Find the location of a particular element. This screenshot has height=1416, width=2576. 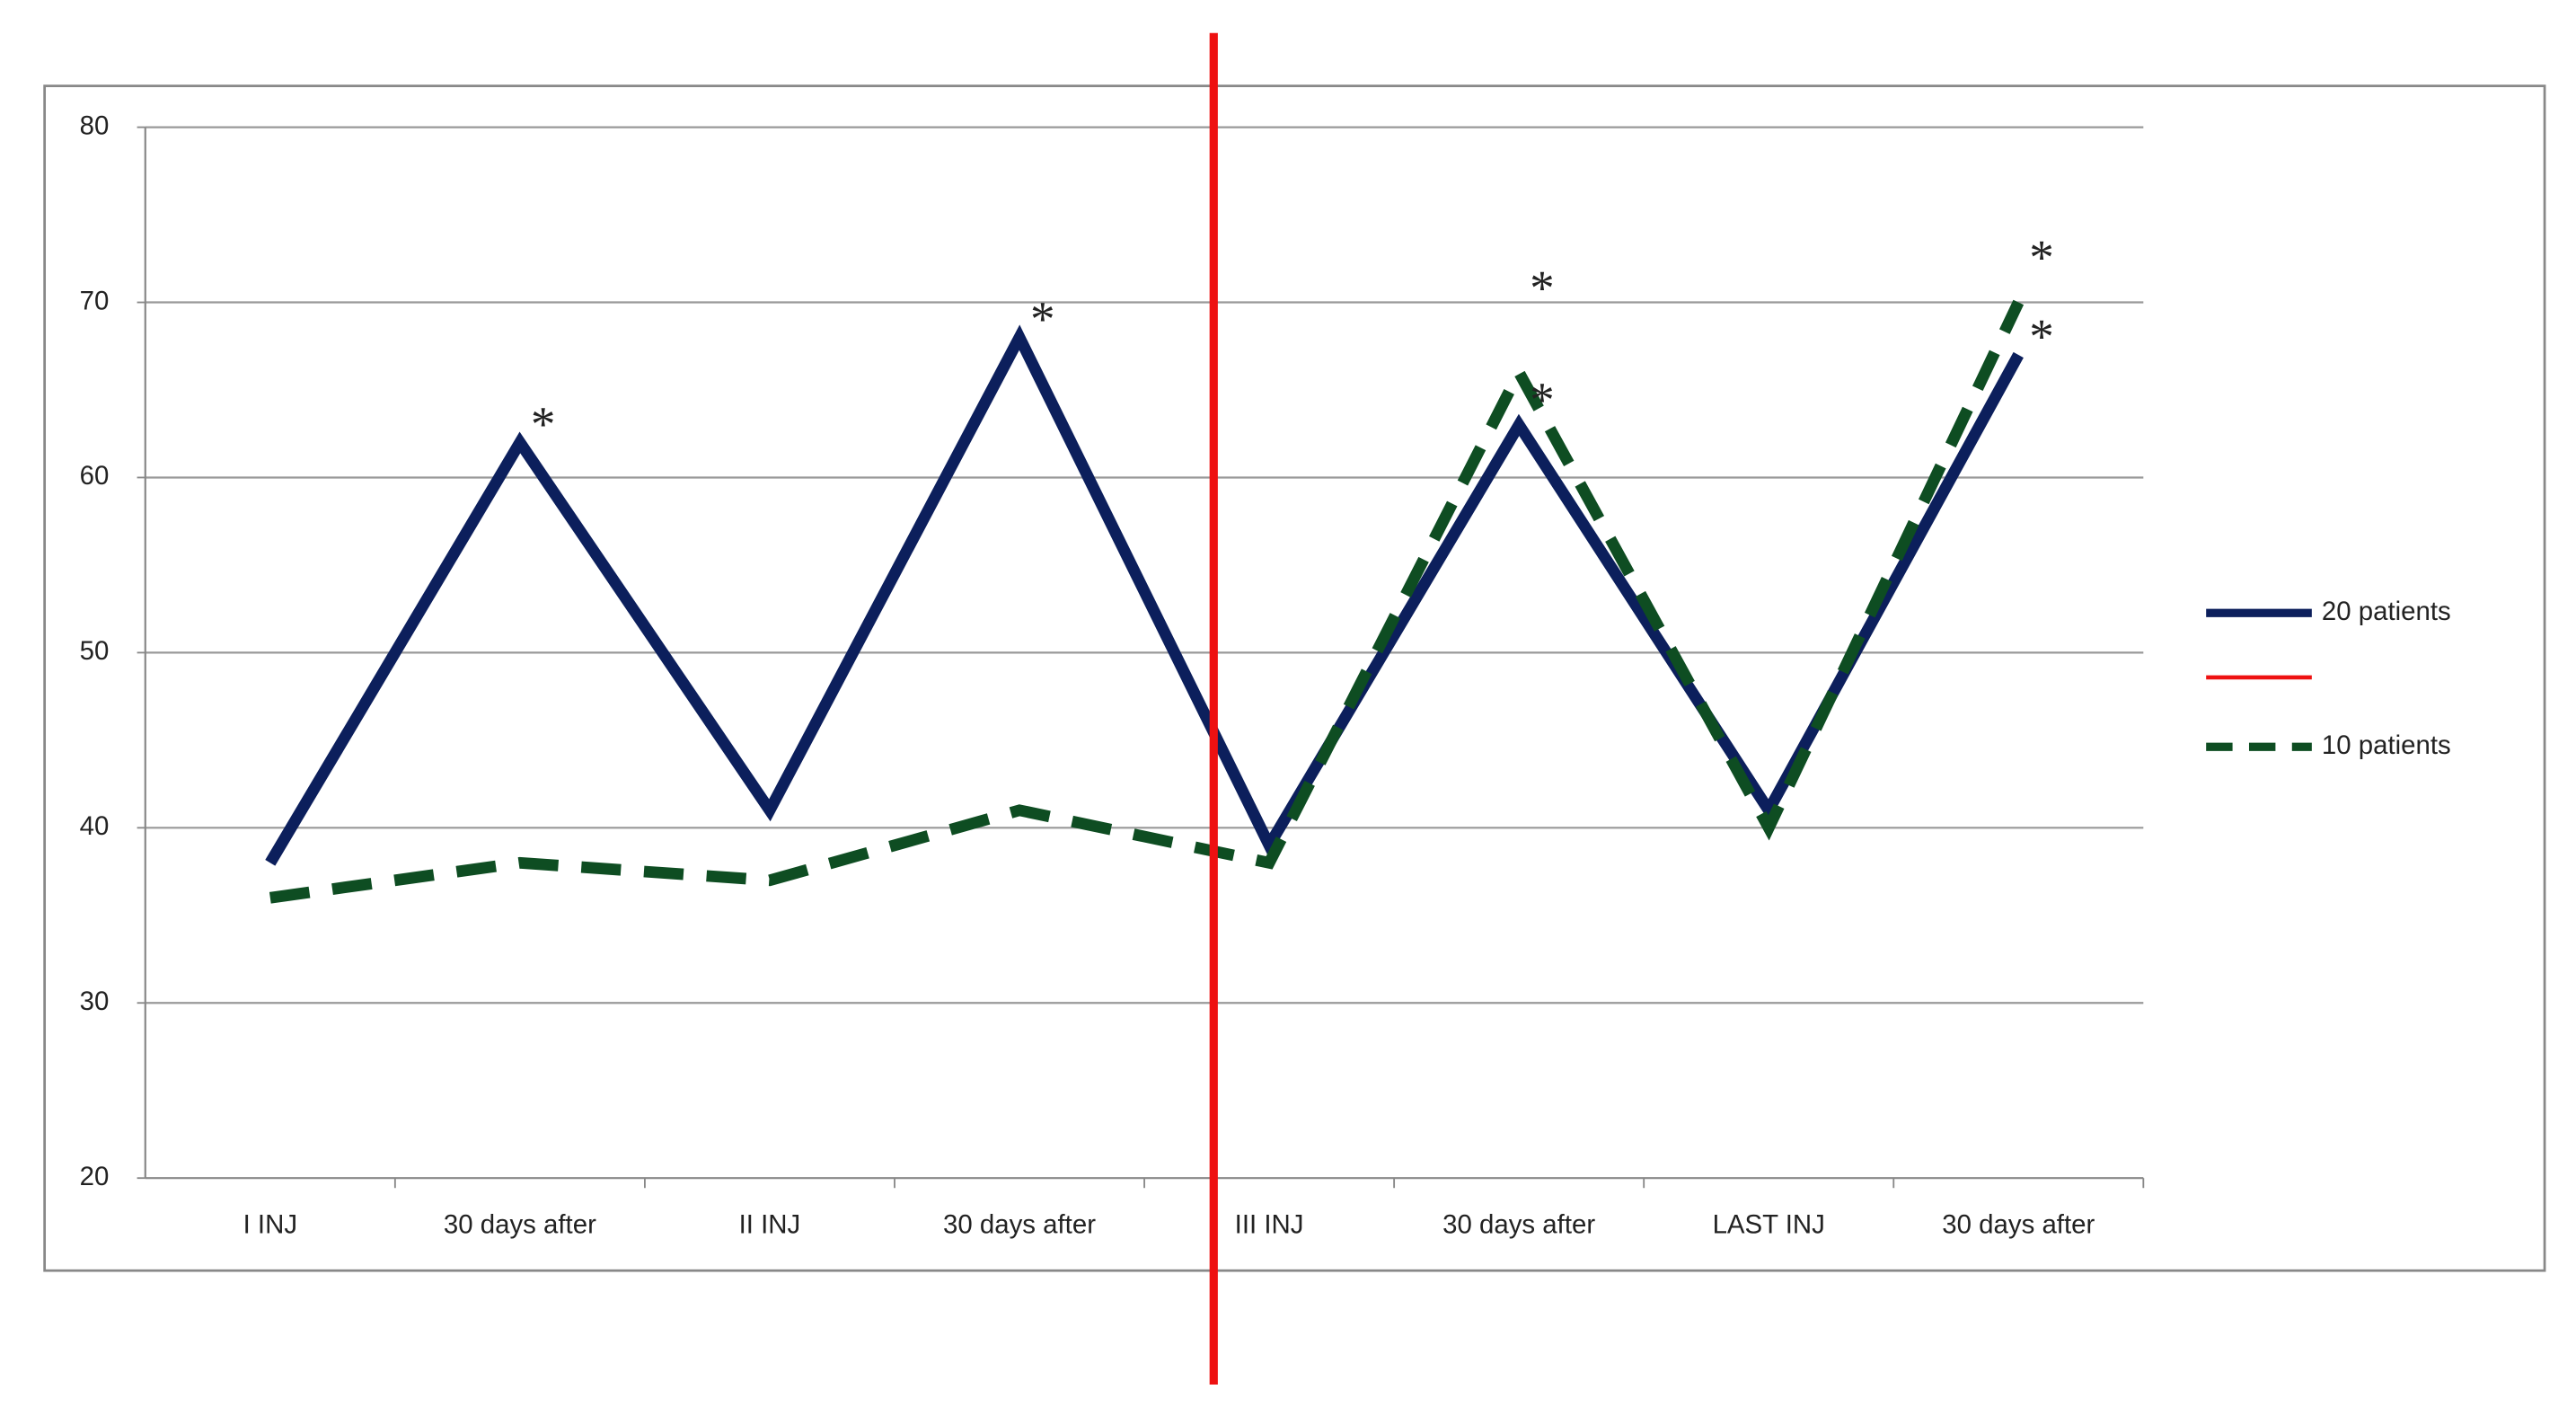

x-tick-label: II INJ is located at coordinates (770, 1224).